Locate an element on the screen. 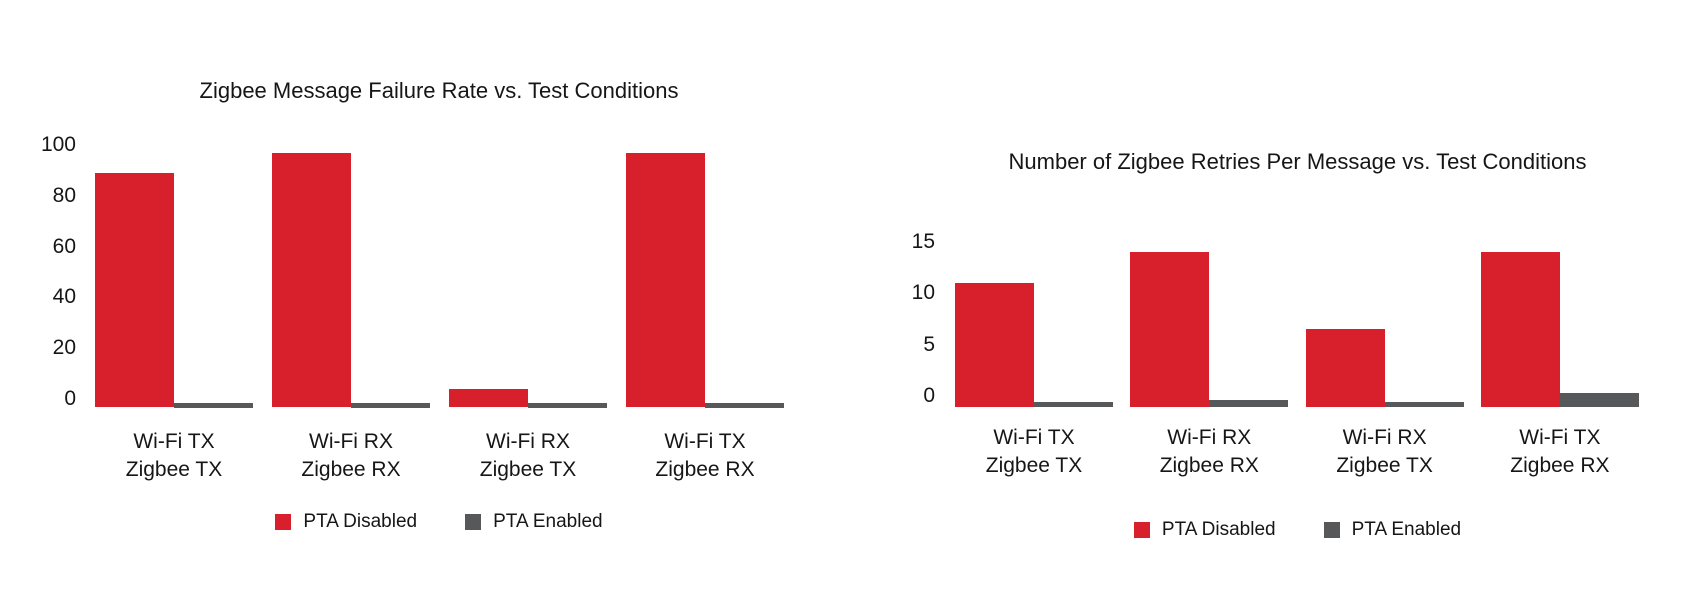 This screenshot has height=616, width=1706. y-axis-tick-label: 15 is located at coordinates (923, 241).